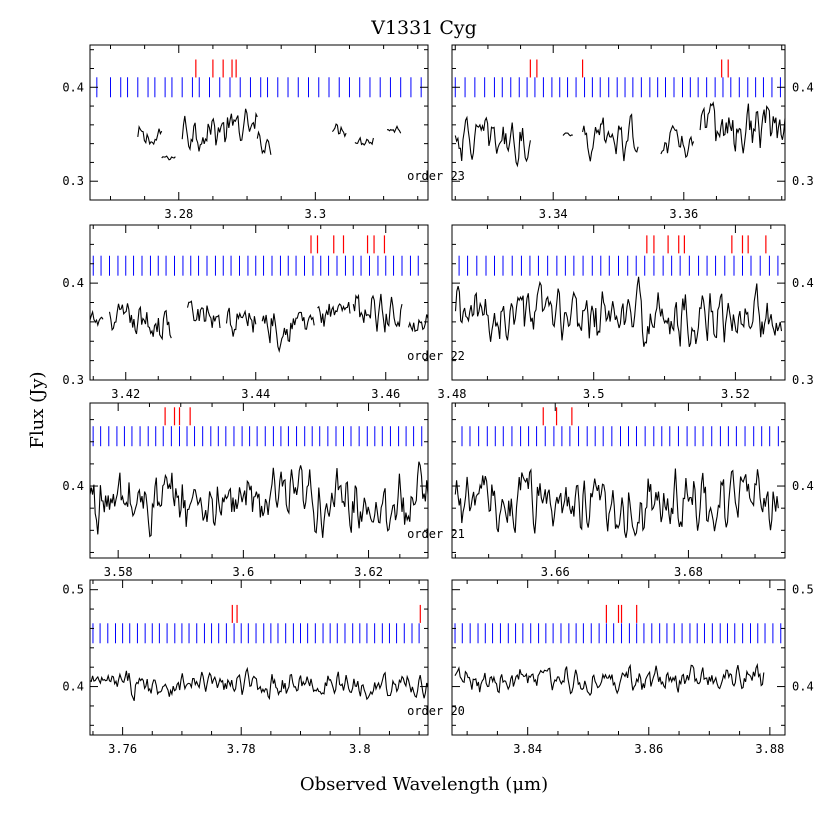  What do you see at coordinates (255, 394) in the screenshot?
I see `x-tick-label: 3.44` at bounding box center [255, 394].